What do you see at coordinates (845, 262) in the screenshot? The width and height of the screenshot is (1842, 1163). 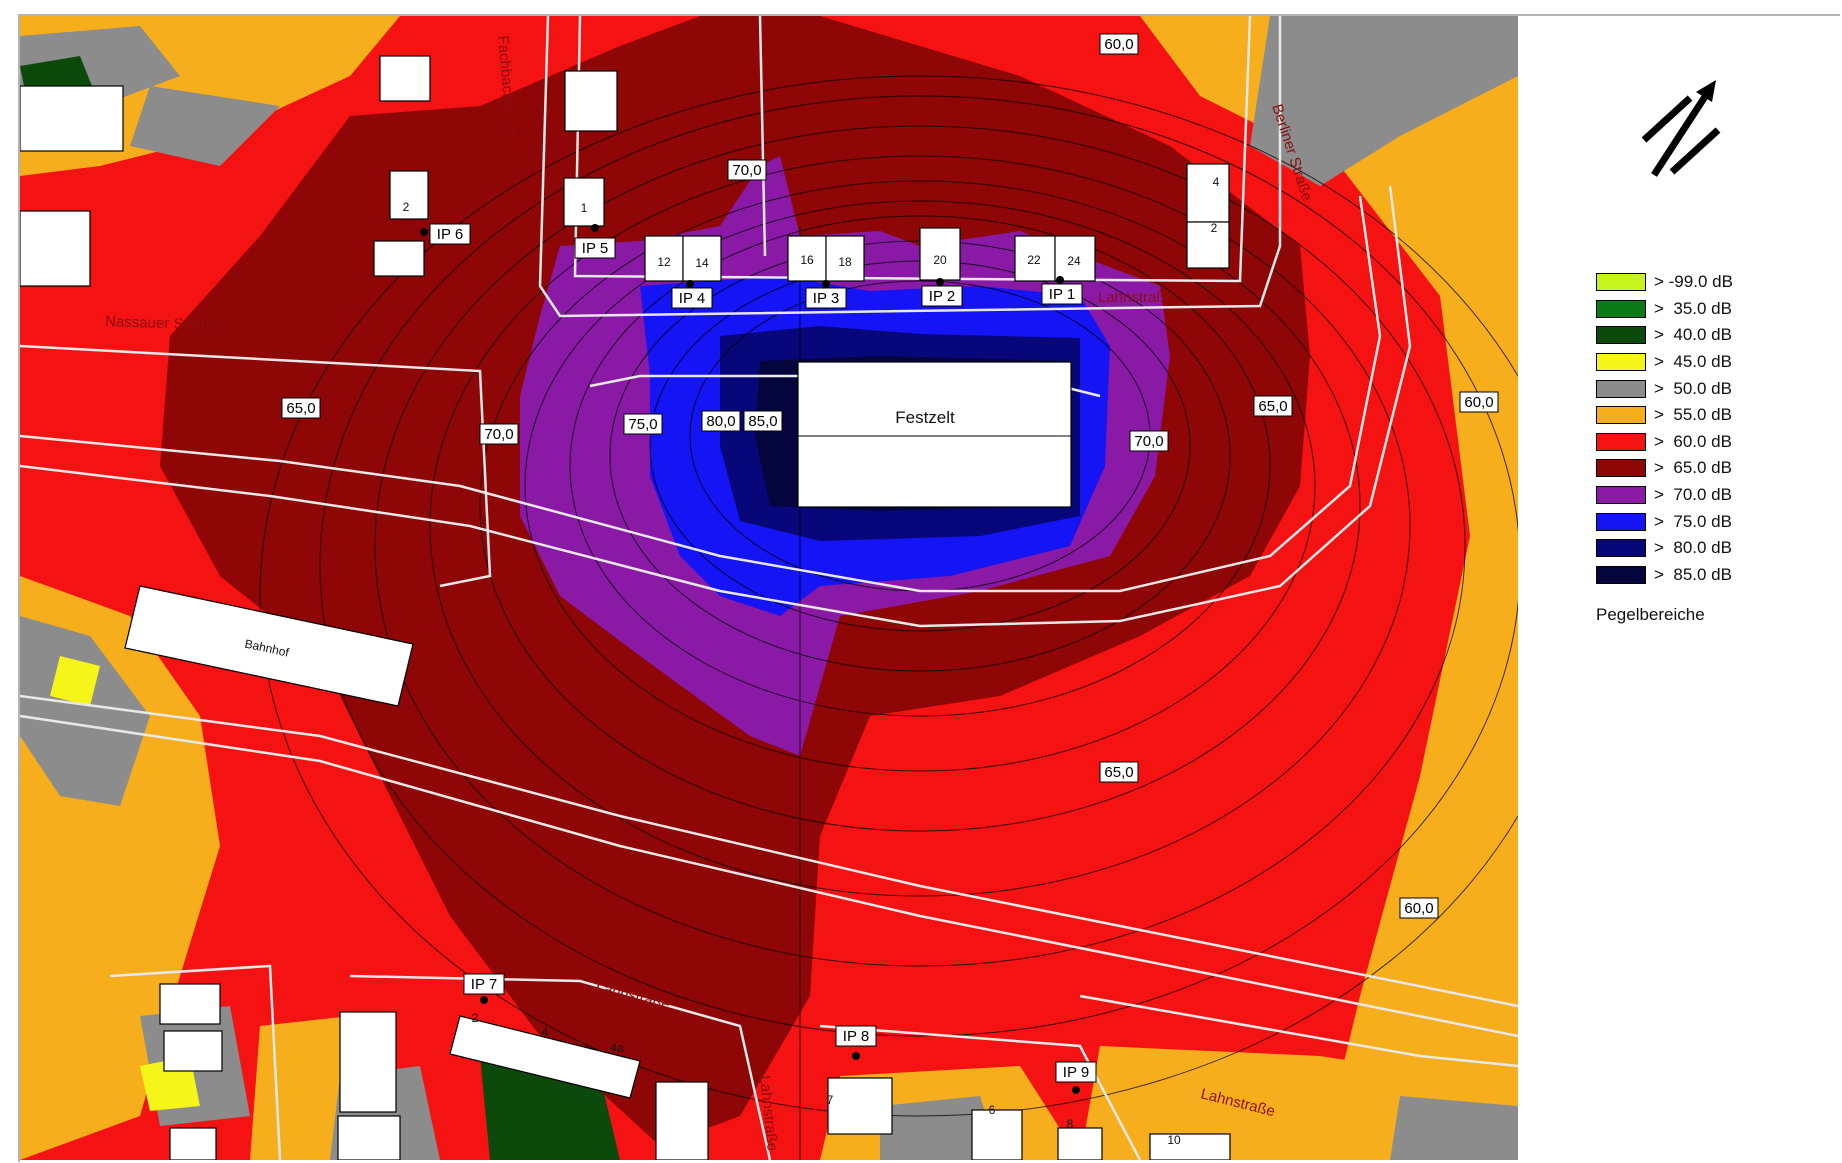 I see `house-number: 18` at bounding box center [845, 262].